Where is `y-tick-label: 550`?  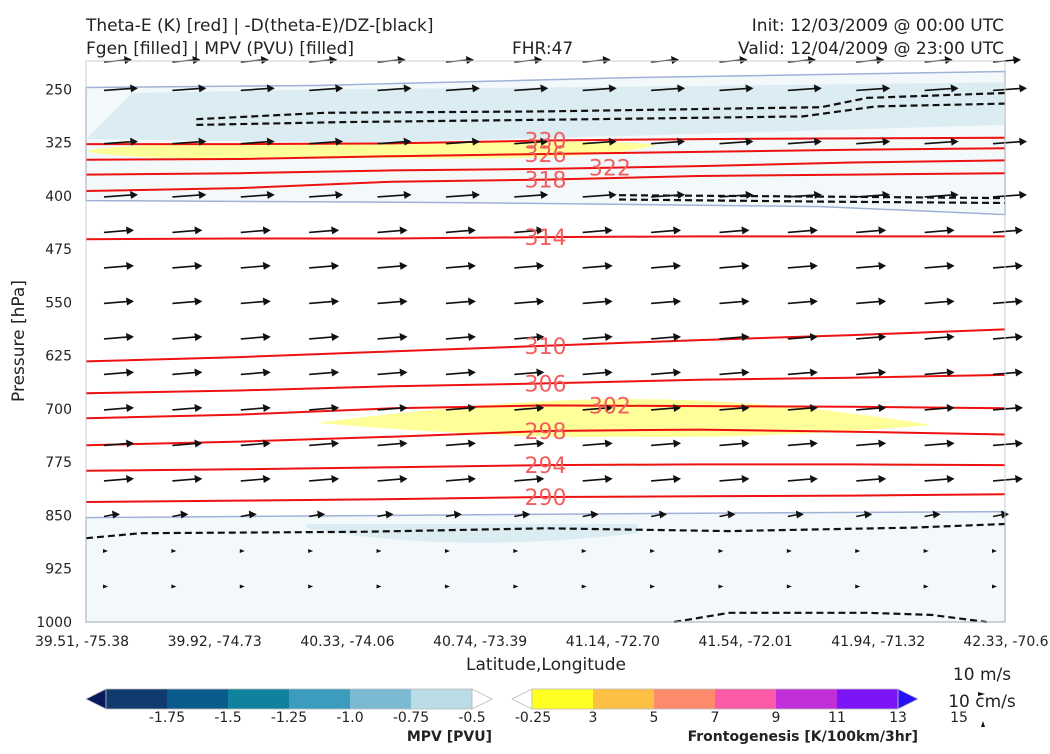 y-tick-label: 550 is located at coordinates (58, 303).